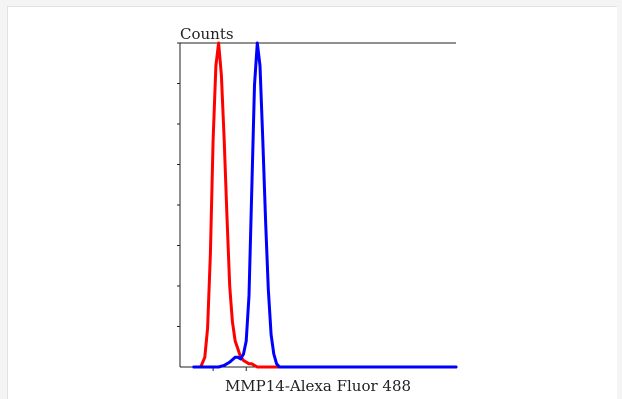 The height and width of the screenshot is (399, 622). I want to click on y-axis-label: Counts, so click(207, 34).